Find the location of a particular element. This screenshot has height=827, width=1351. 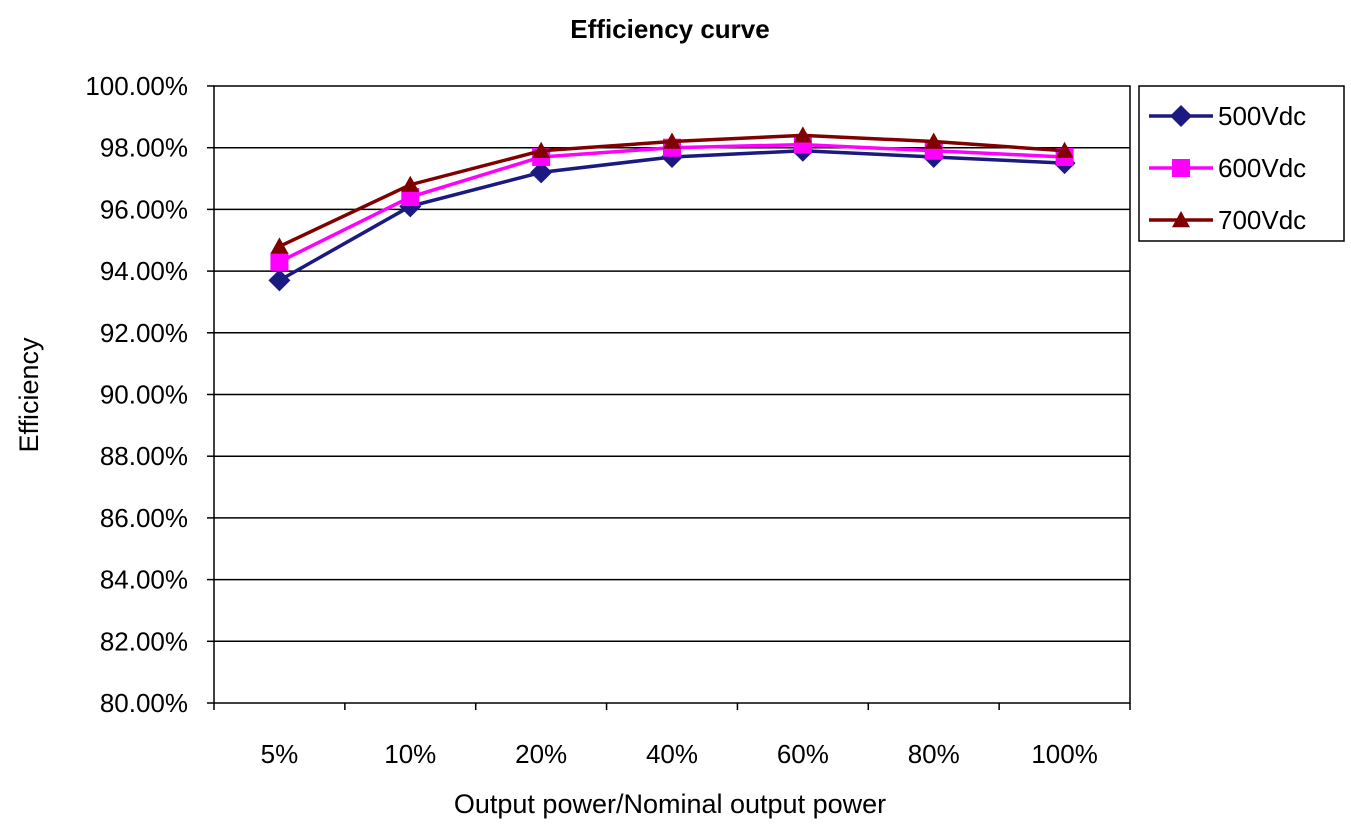

x-tick-label: 100% is located at coordinates (1064, 754).